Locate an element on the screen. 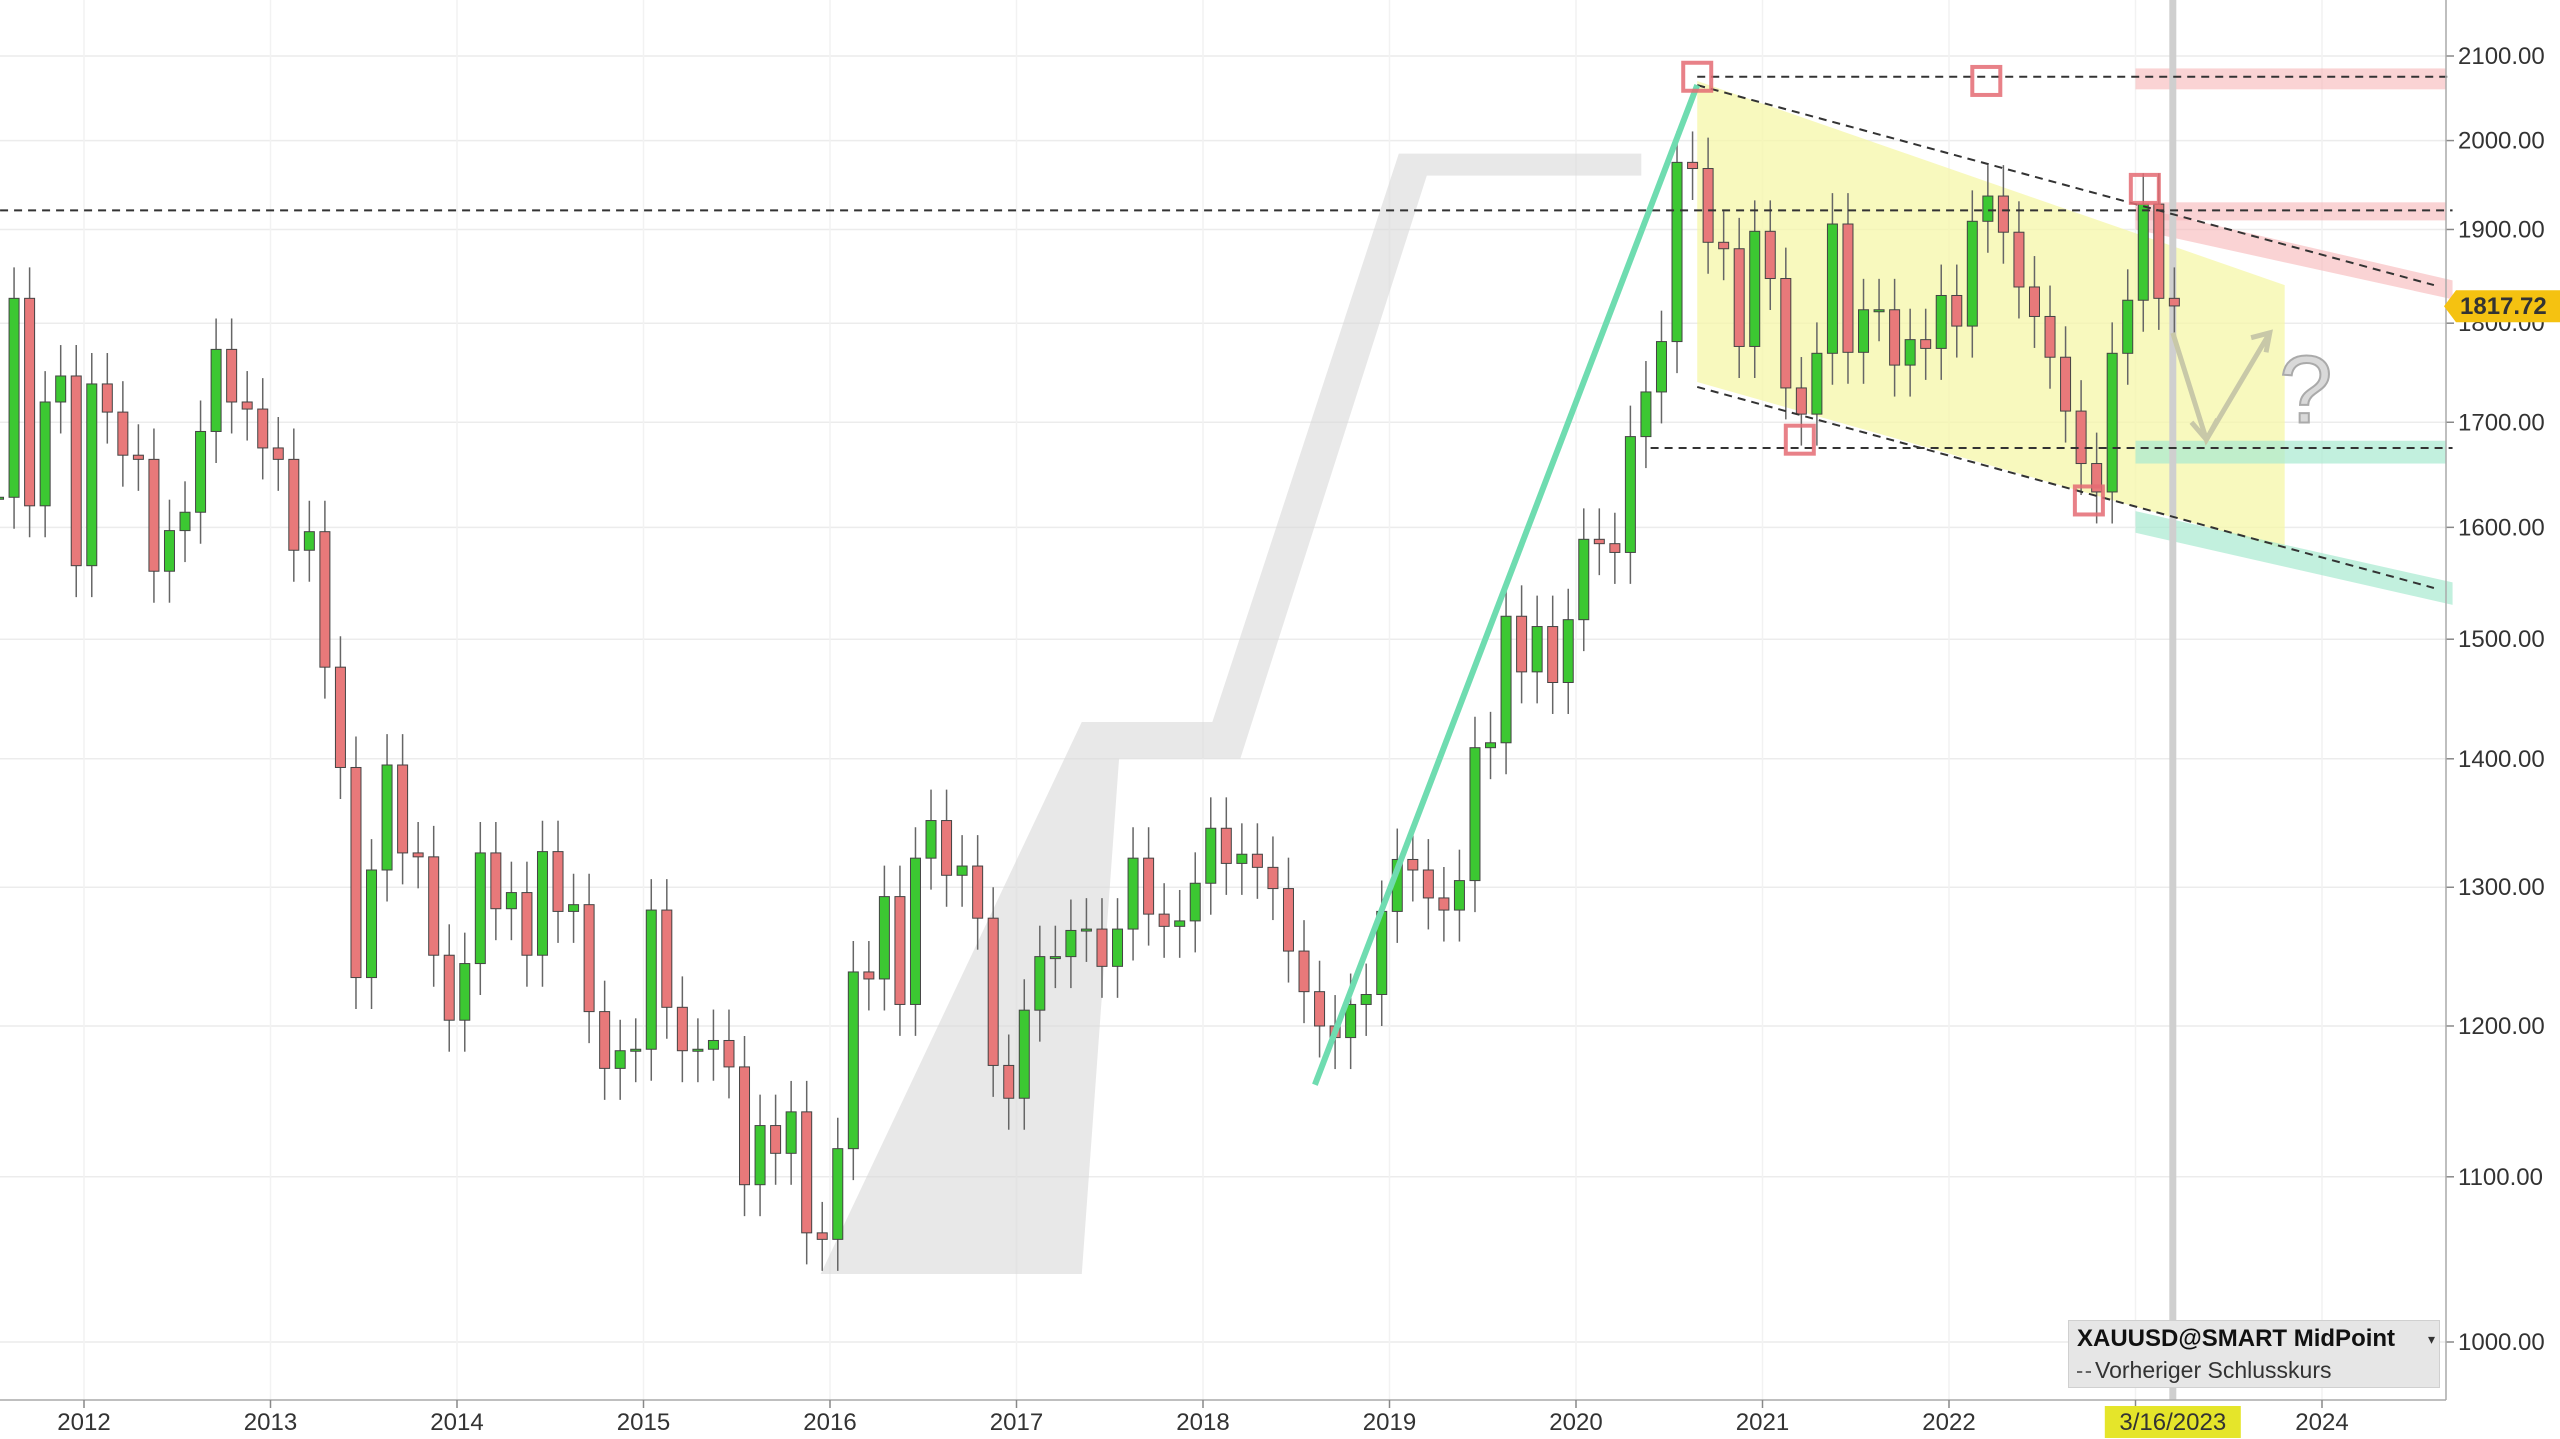  resistance-zone-mid is located at coordinates (2290, 211).